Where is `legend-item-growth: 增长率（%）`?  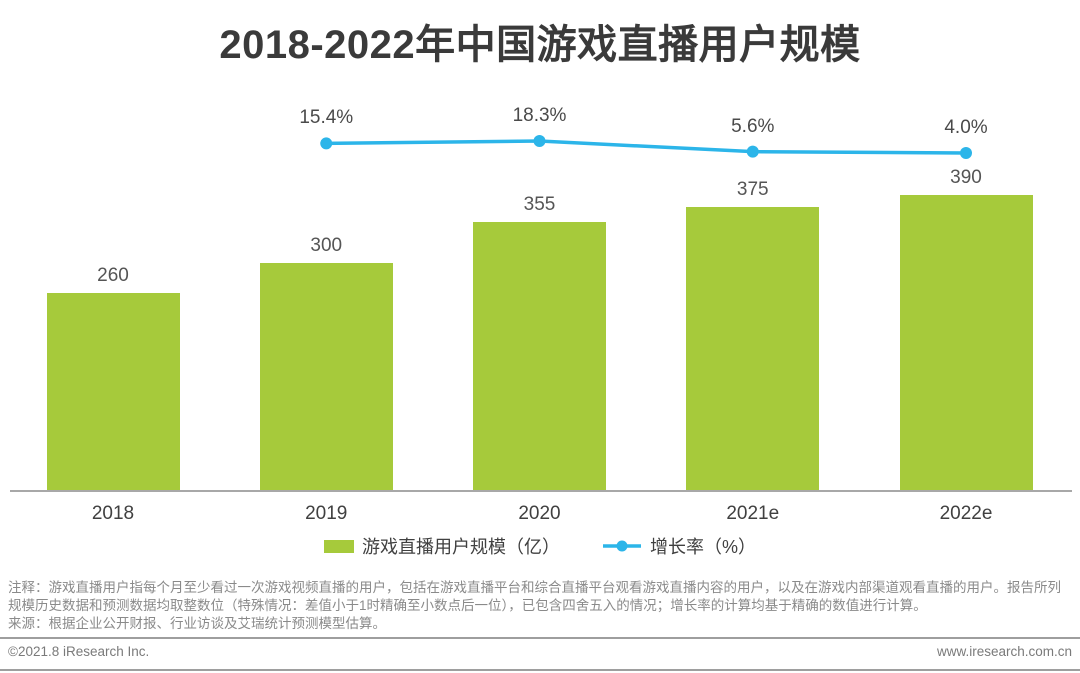 legend-item-growth: 增长率（%） is located at coordinates (679, 546).